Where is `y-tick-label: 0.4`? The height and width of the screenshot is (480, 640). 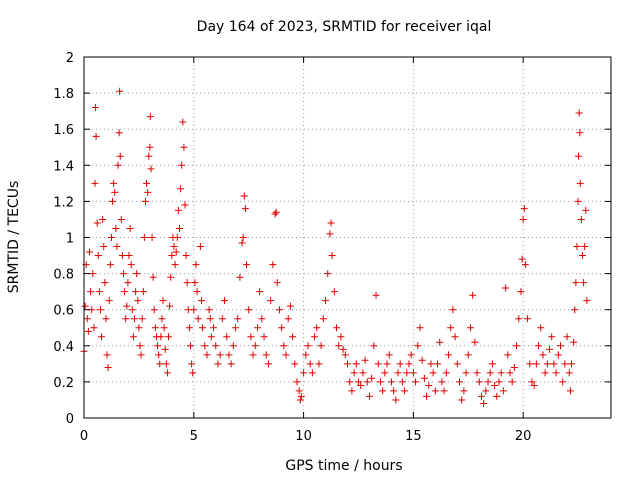 y-tick-label: 0.4 is located at coordinates (63, 347).